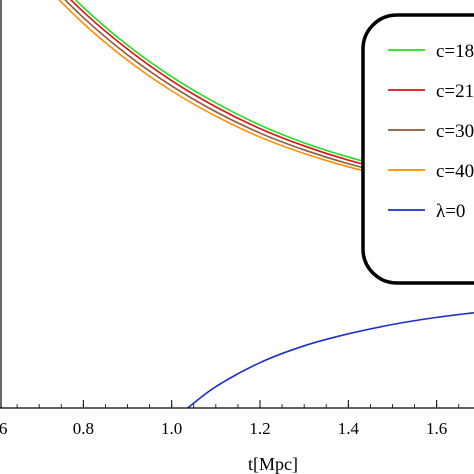 This screenshot has width=474, height=474. Describe the element at coordinates (273, 464) in the screenshot. I see `x-axis-label: t[Mpc]` at that location.